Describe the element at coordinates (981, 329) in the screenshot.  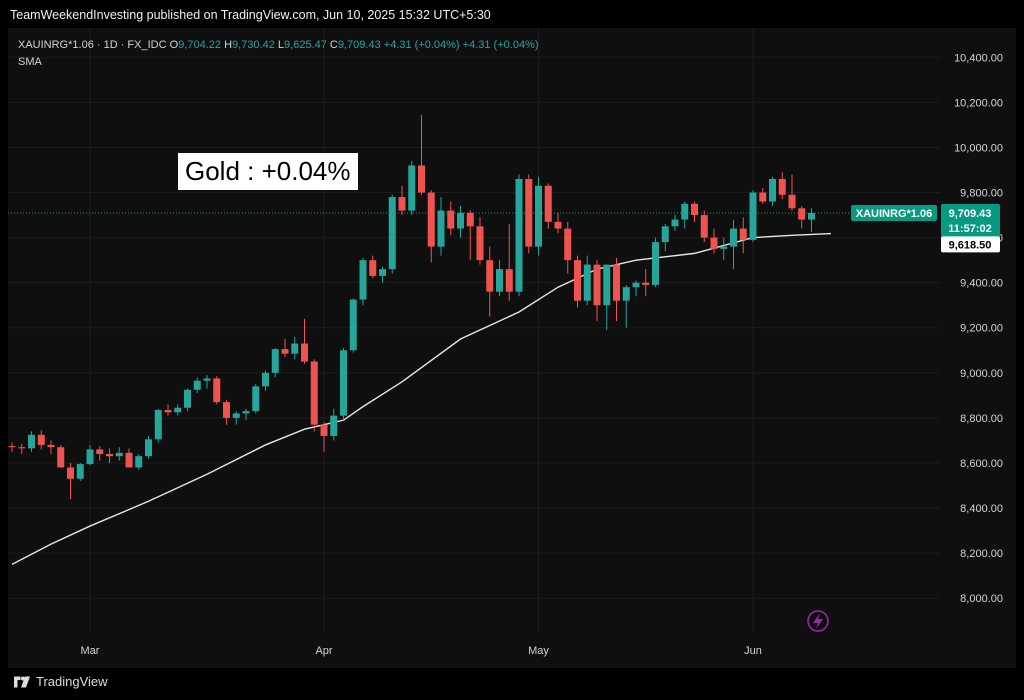
I see `y-tick-label: 9,200.00` at that location.